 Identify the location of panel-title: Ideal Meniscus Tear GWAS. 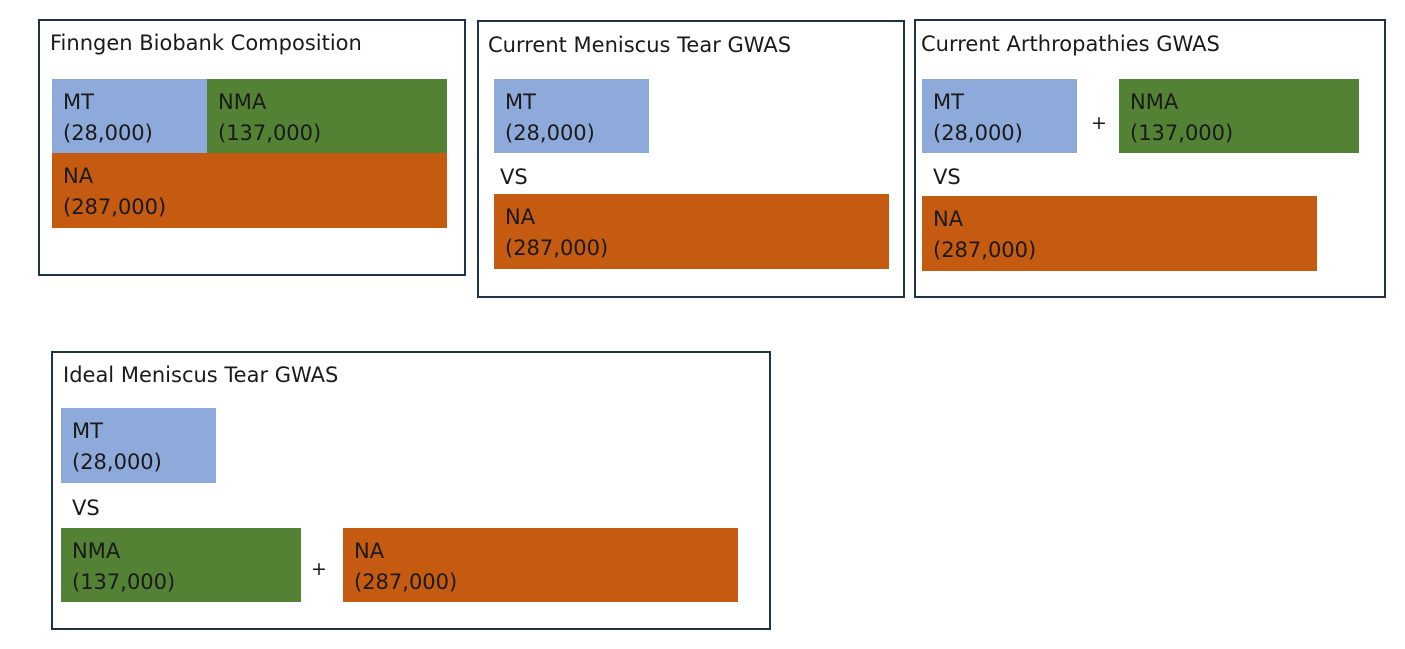
(201, 375).